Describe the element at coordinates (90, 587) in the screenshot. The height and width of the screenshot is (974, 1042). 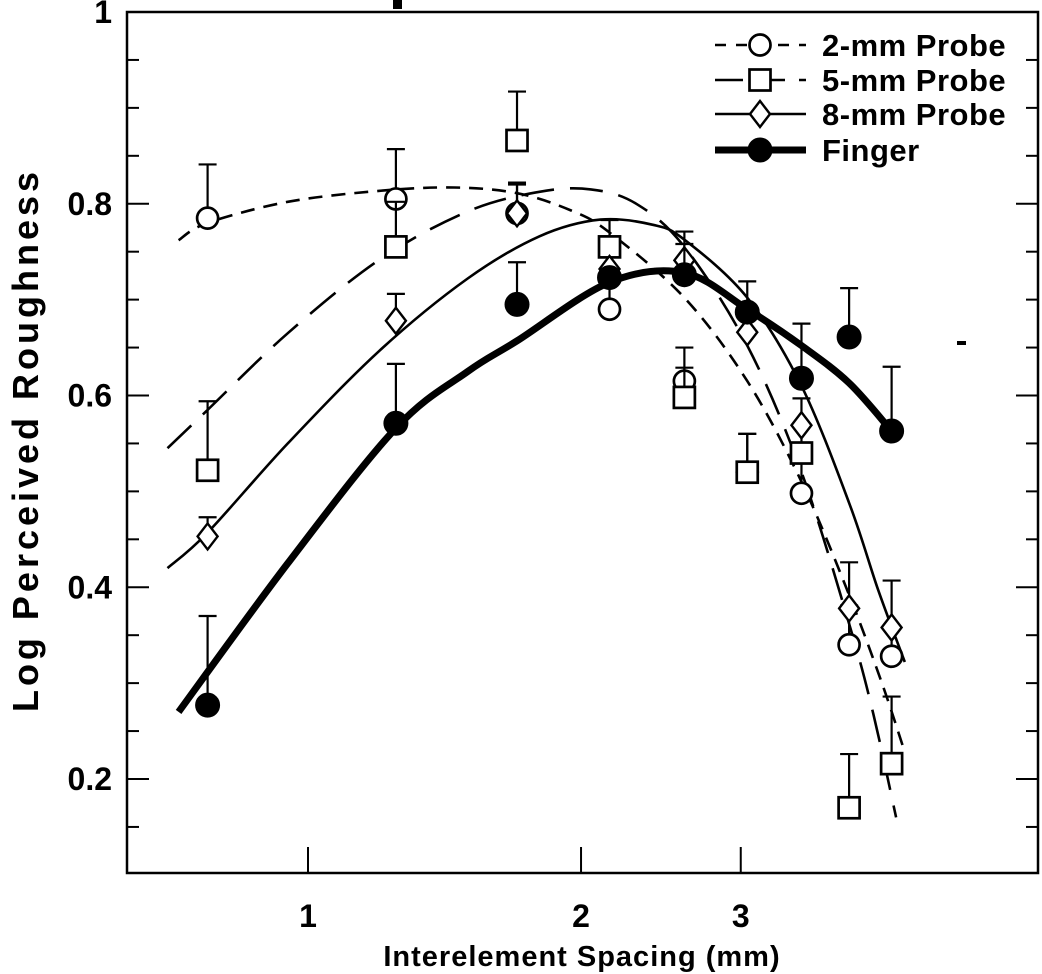
I see `y-tick-label-0.4: 0.4` at that location.